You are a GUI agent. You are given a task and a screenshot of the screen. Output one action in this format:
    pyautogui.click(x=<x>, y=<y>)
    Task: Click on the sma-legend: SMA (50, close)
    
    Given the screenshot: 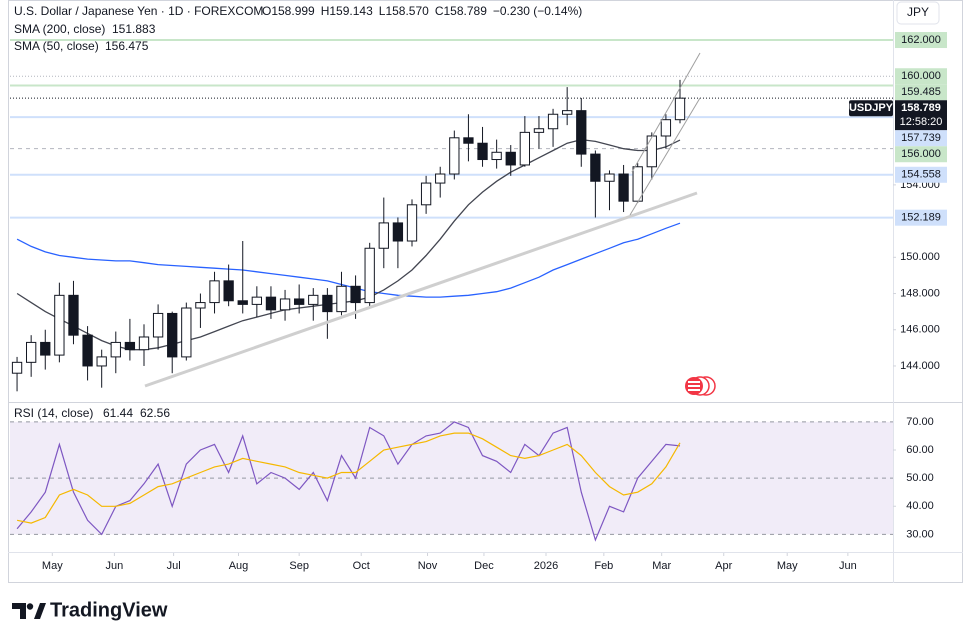 What is the action you would take?
    pyautogui.click(x=56, y=46)
    